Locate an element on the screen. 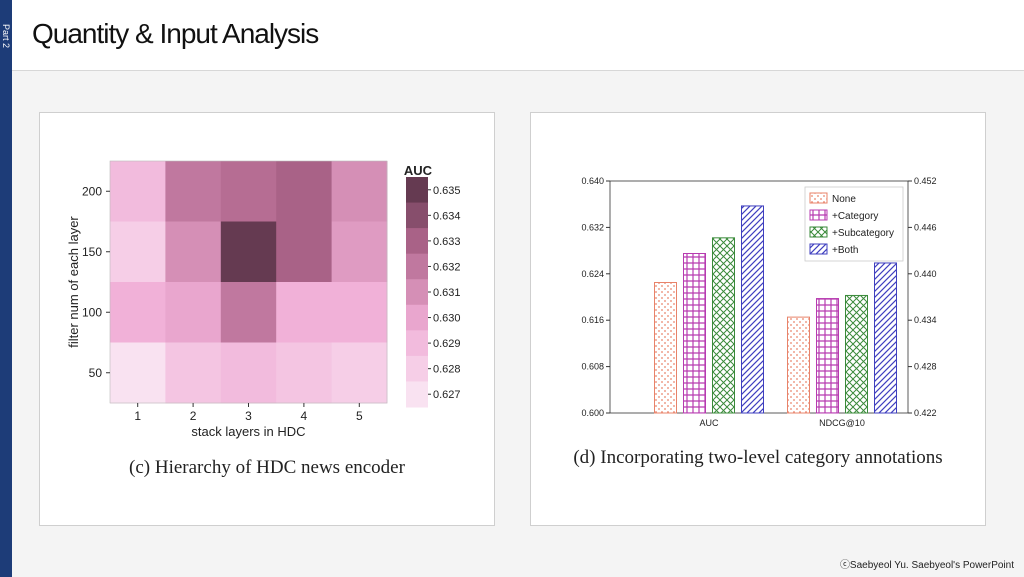  legend-label: +Category is located at coordinates (855, 216).